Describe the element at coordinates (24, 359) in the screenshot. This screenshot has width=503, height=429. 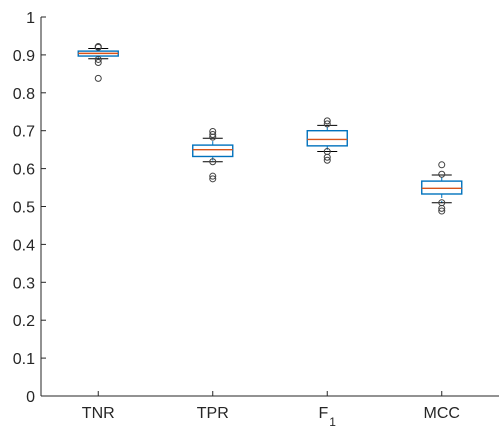
I see `y-tick-label: 0.1` at that location.